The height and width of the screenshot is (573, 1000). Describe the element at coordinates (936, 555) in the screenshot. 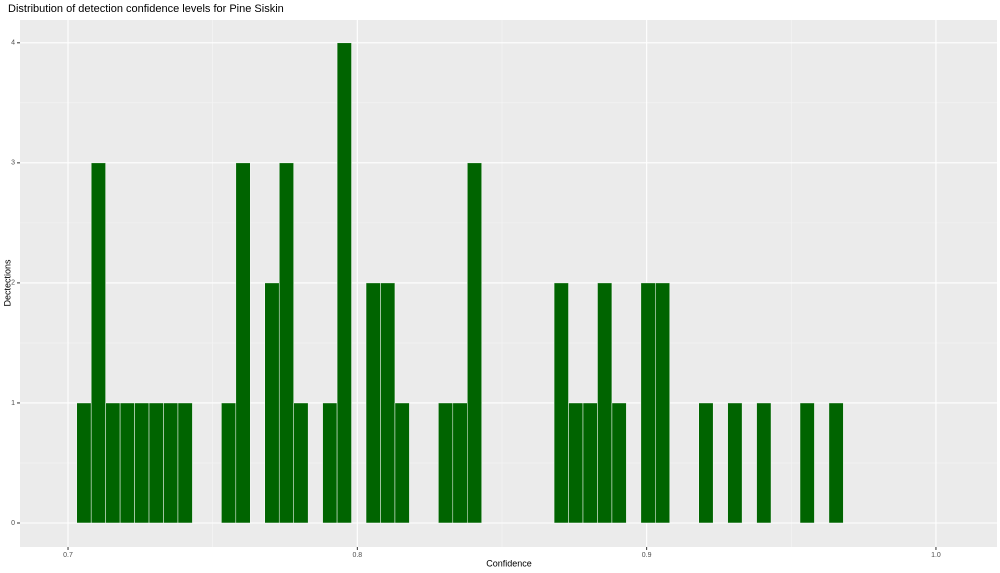

I see `x-tick-label: 1.0` at that location.